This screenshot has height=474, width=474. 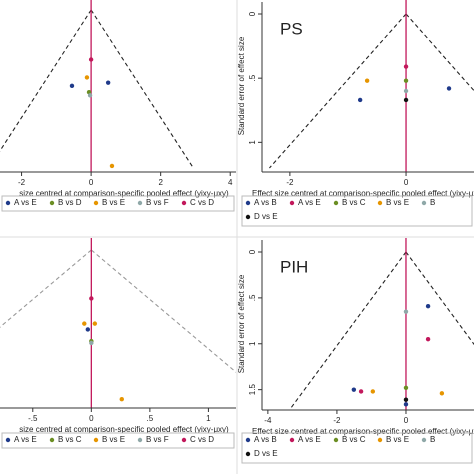 What do you see at coordinates (268, 420) in the screenshot?
I see `x-tick-label: -4` at bounding box center [268, 420].